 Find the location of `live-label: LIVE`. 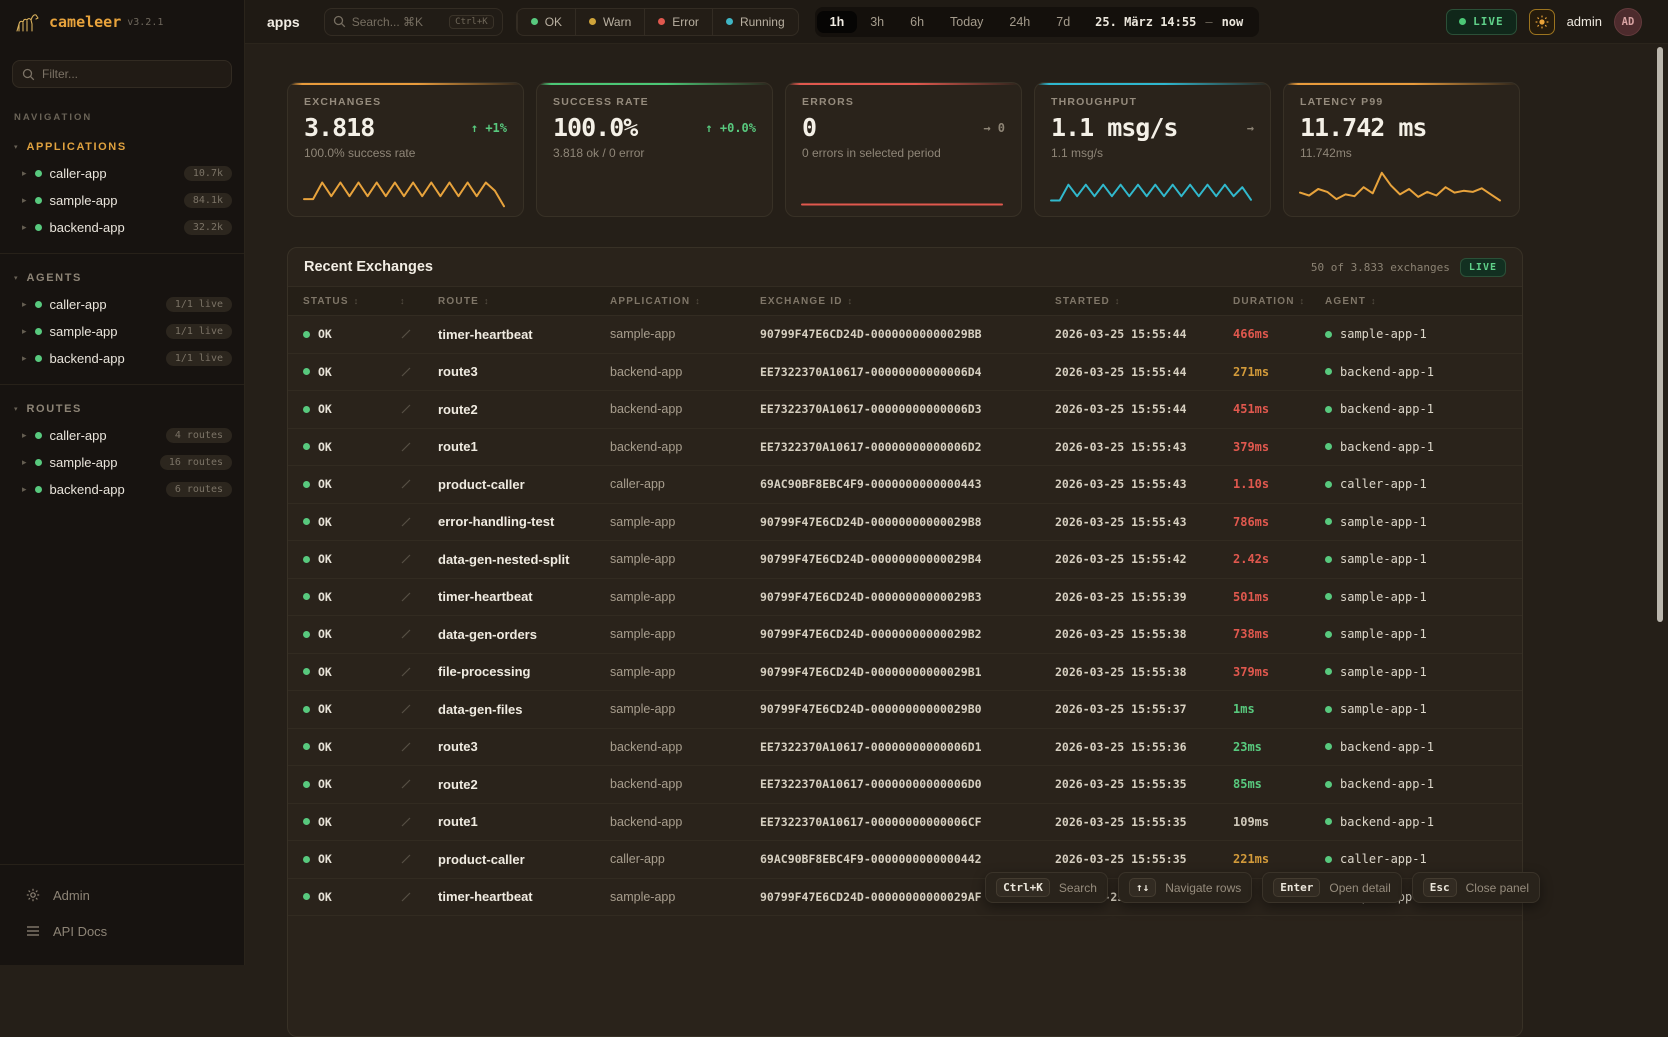

live-label: LIVE is located at coordinates (1488, 21).